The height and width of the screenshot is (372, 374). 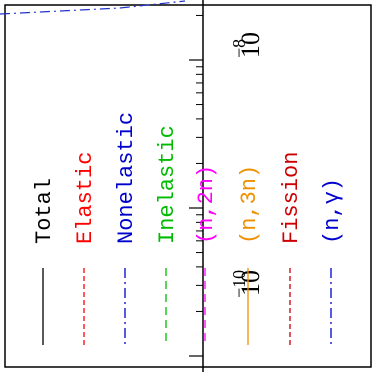 What do you see at coordinates (291, 198) in the screenshot?
I see `legend-label: Fission` at bounding box center [291, 198].